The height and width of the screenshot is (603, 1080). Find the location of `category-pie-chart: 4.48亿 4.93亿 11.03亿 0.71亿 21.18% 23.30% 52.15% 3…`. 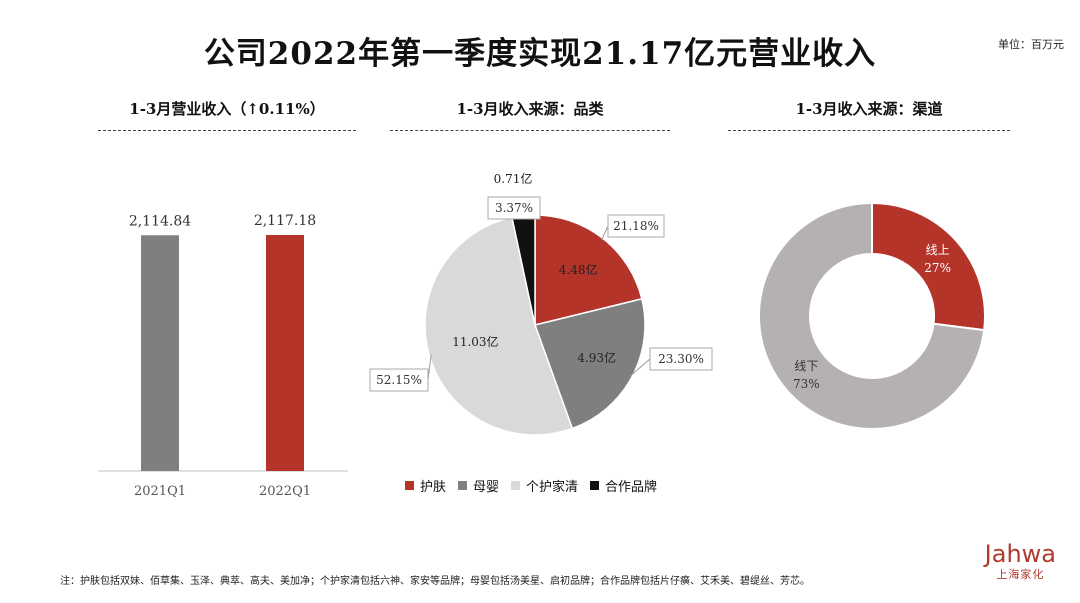

category-pie-chart: 4.48亿 4.93亿 11.03亿 0.71亿 21.18% 23.30% 52.15% 3… is located at coordinates (541, 303).